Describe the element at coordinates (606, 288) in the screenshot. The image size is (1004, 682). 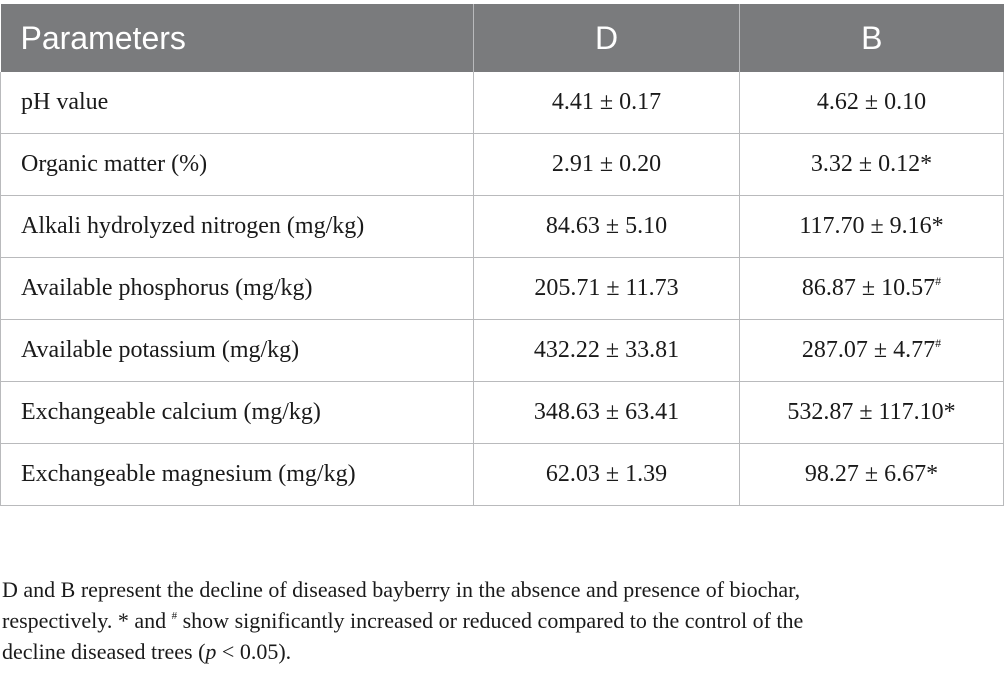
I see `cell-d-value: 205.71 ± 11.73` at that location.